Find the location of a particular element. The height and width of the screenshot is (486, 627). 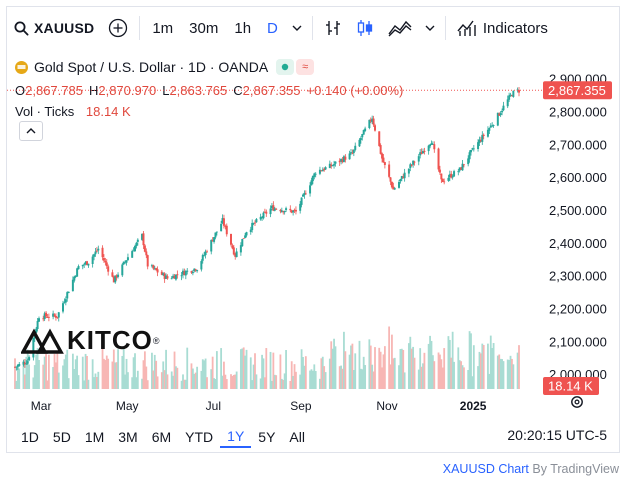

compare-button is located at coordinates (118, 28).